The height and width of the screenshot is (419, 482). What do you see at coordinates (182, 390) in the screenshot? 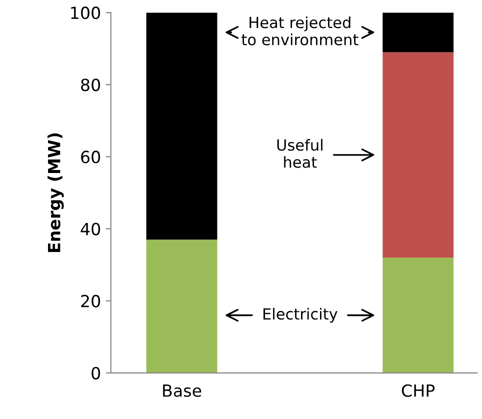
I see `x-tick-label: Base` at bounding box center [182, 390].